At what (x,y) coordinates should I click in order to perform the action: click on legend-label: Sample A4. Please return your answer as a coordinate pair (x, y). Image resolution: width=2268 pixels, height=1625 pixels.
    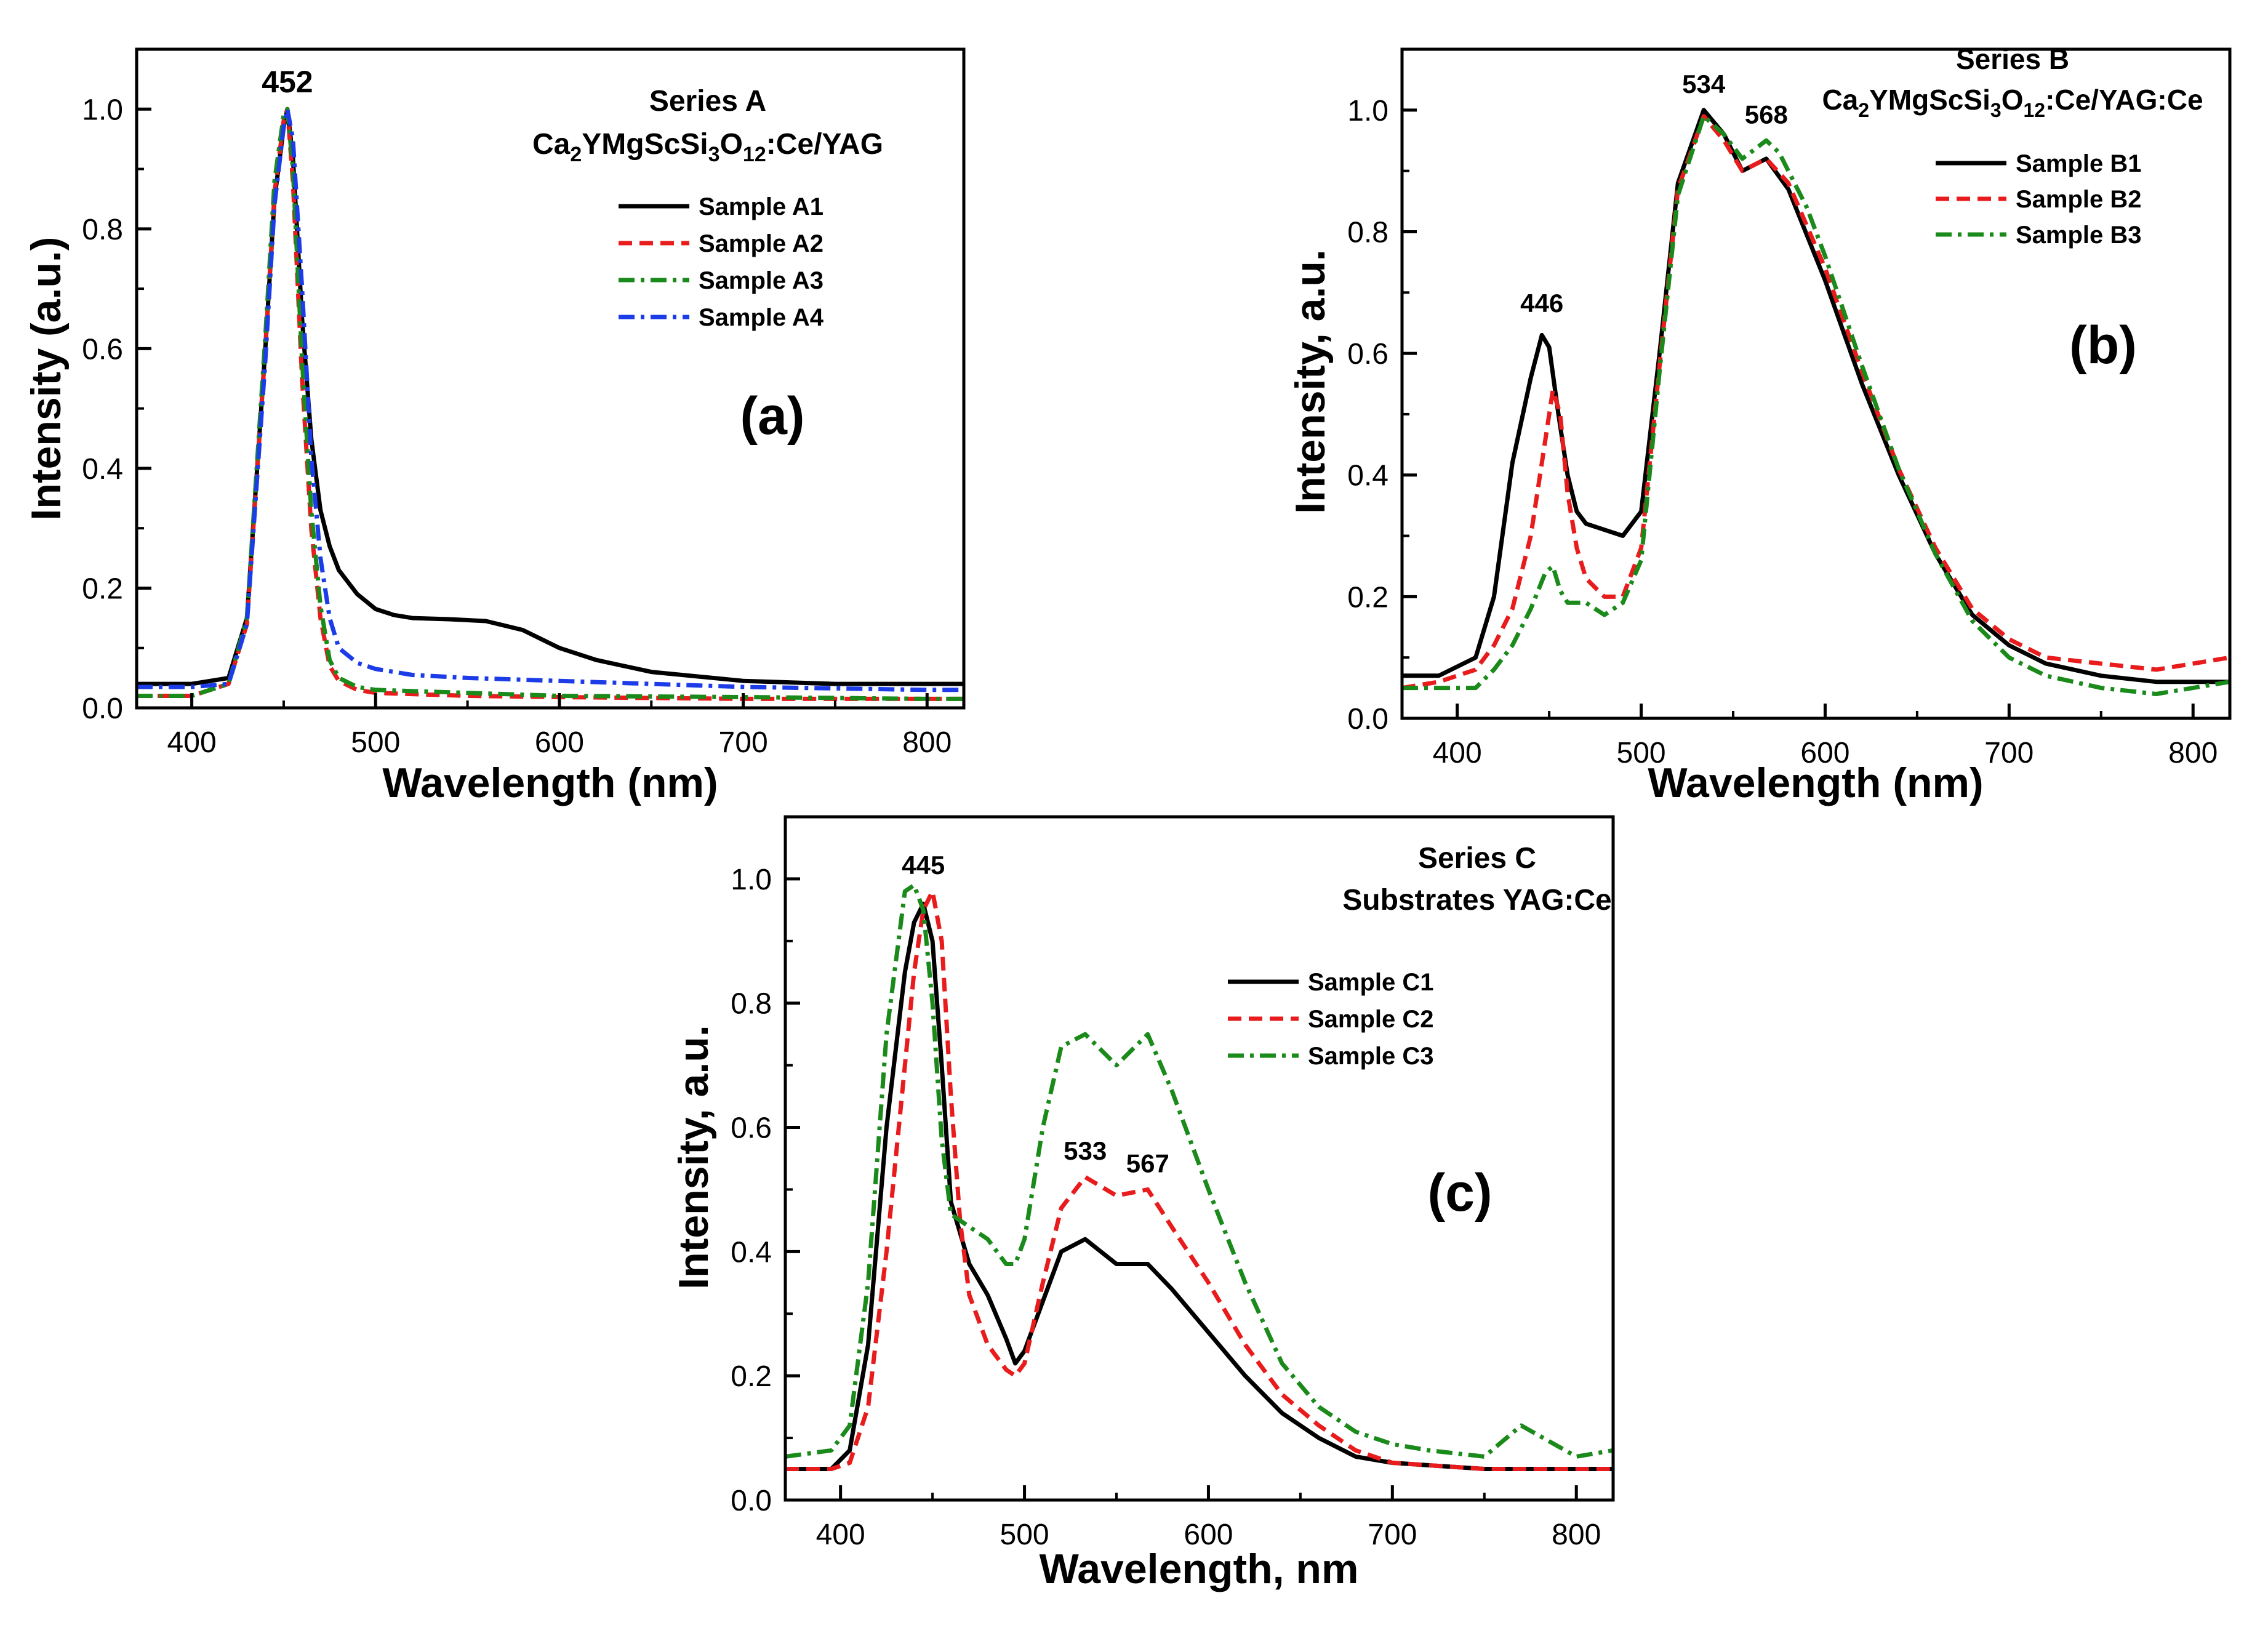
    Looking at the image, I should click on (761, 317).